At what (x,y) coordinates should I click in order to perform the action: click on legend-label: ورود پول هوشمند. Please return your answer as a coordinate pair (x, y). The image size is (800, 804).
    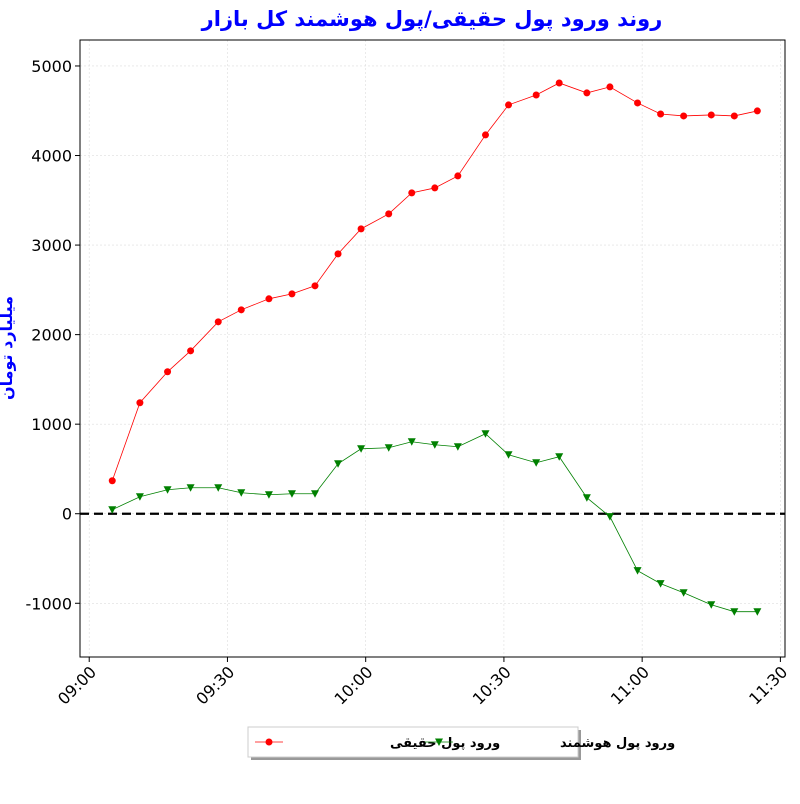
    Looking at the image, I should click on (617, 743).